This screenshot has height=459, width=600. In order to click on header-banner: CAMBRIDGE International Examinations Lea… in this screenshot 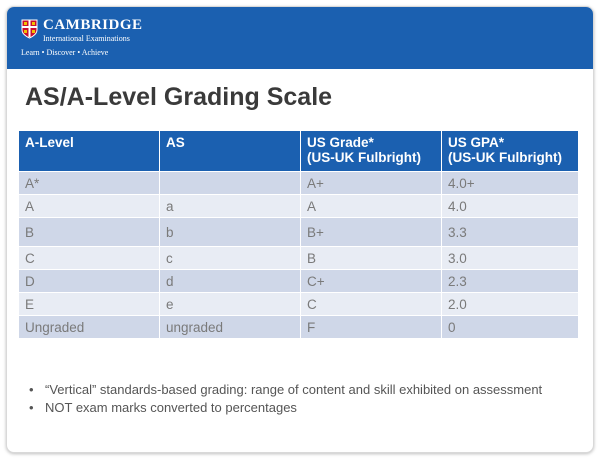, I will do `click(300, 38)`.